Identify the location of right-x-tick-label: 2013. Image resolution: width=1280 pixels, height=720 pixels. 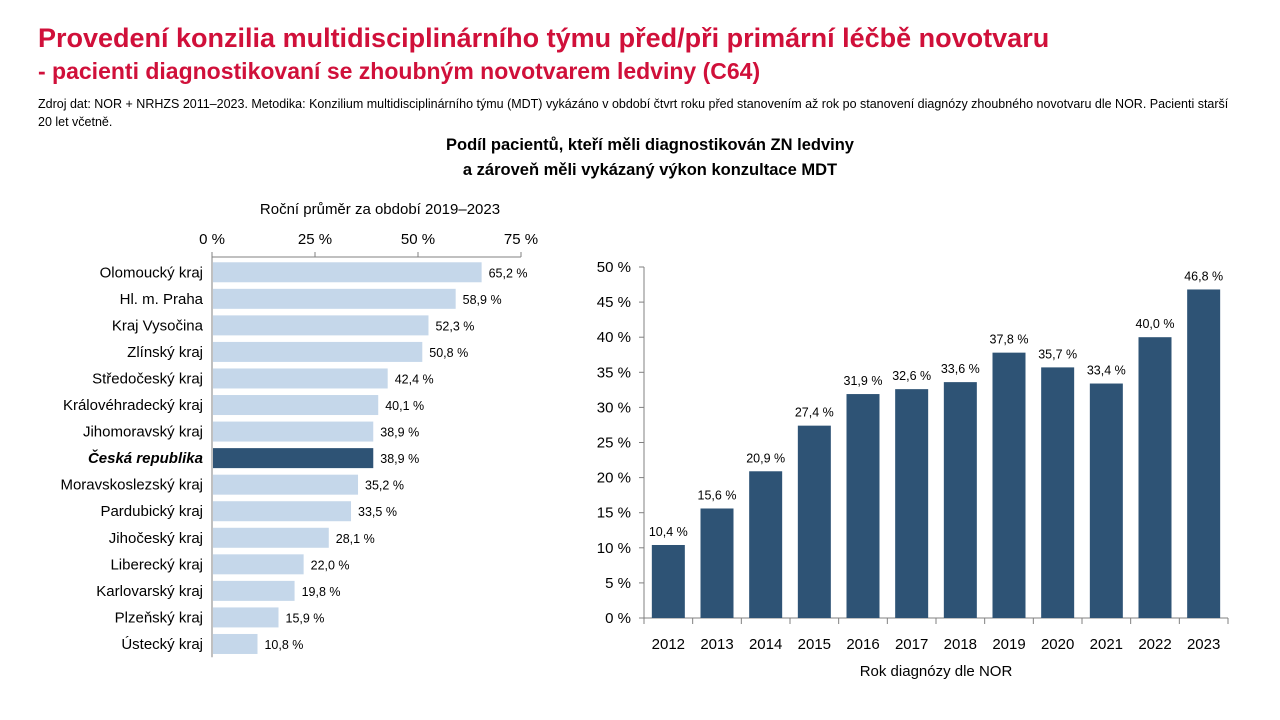
(716, 644).